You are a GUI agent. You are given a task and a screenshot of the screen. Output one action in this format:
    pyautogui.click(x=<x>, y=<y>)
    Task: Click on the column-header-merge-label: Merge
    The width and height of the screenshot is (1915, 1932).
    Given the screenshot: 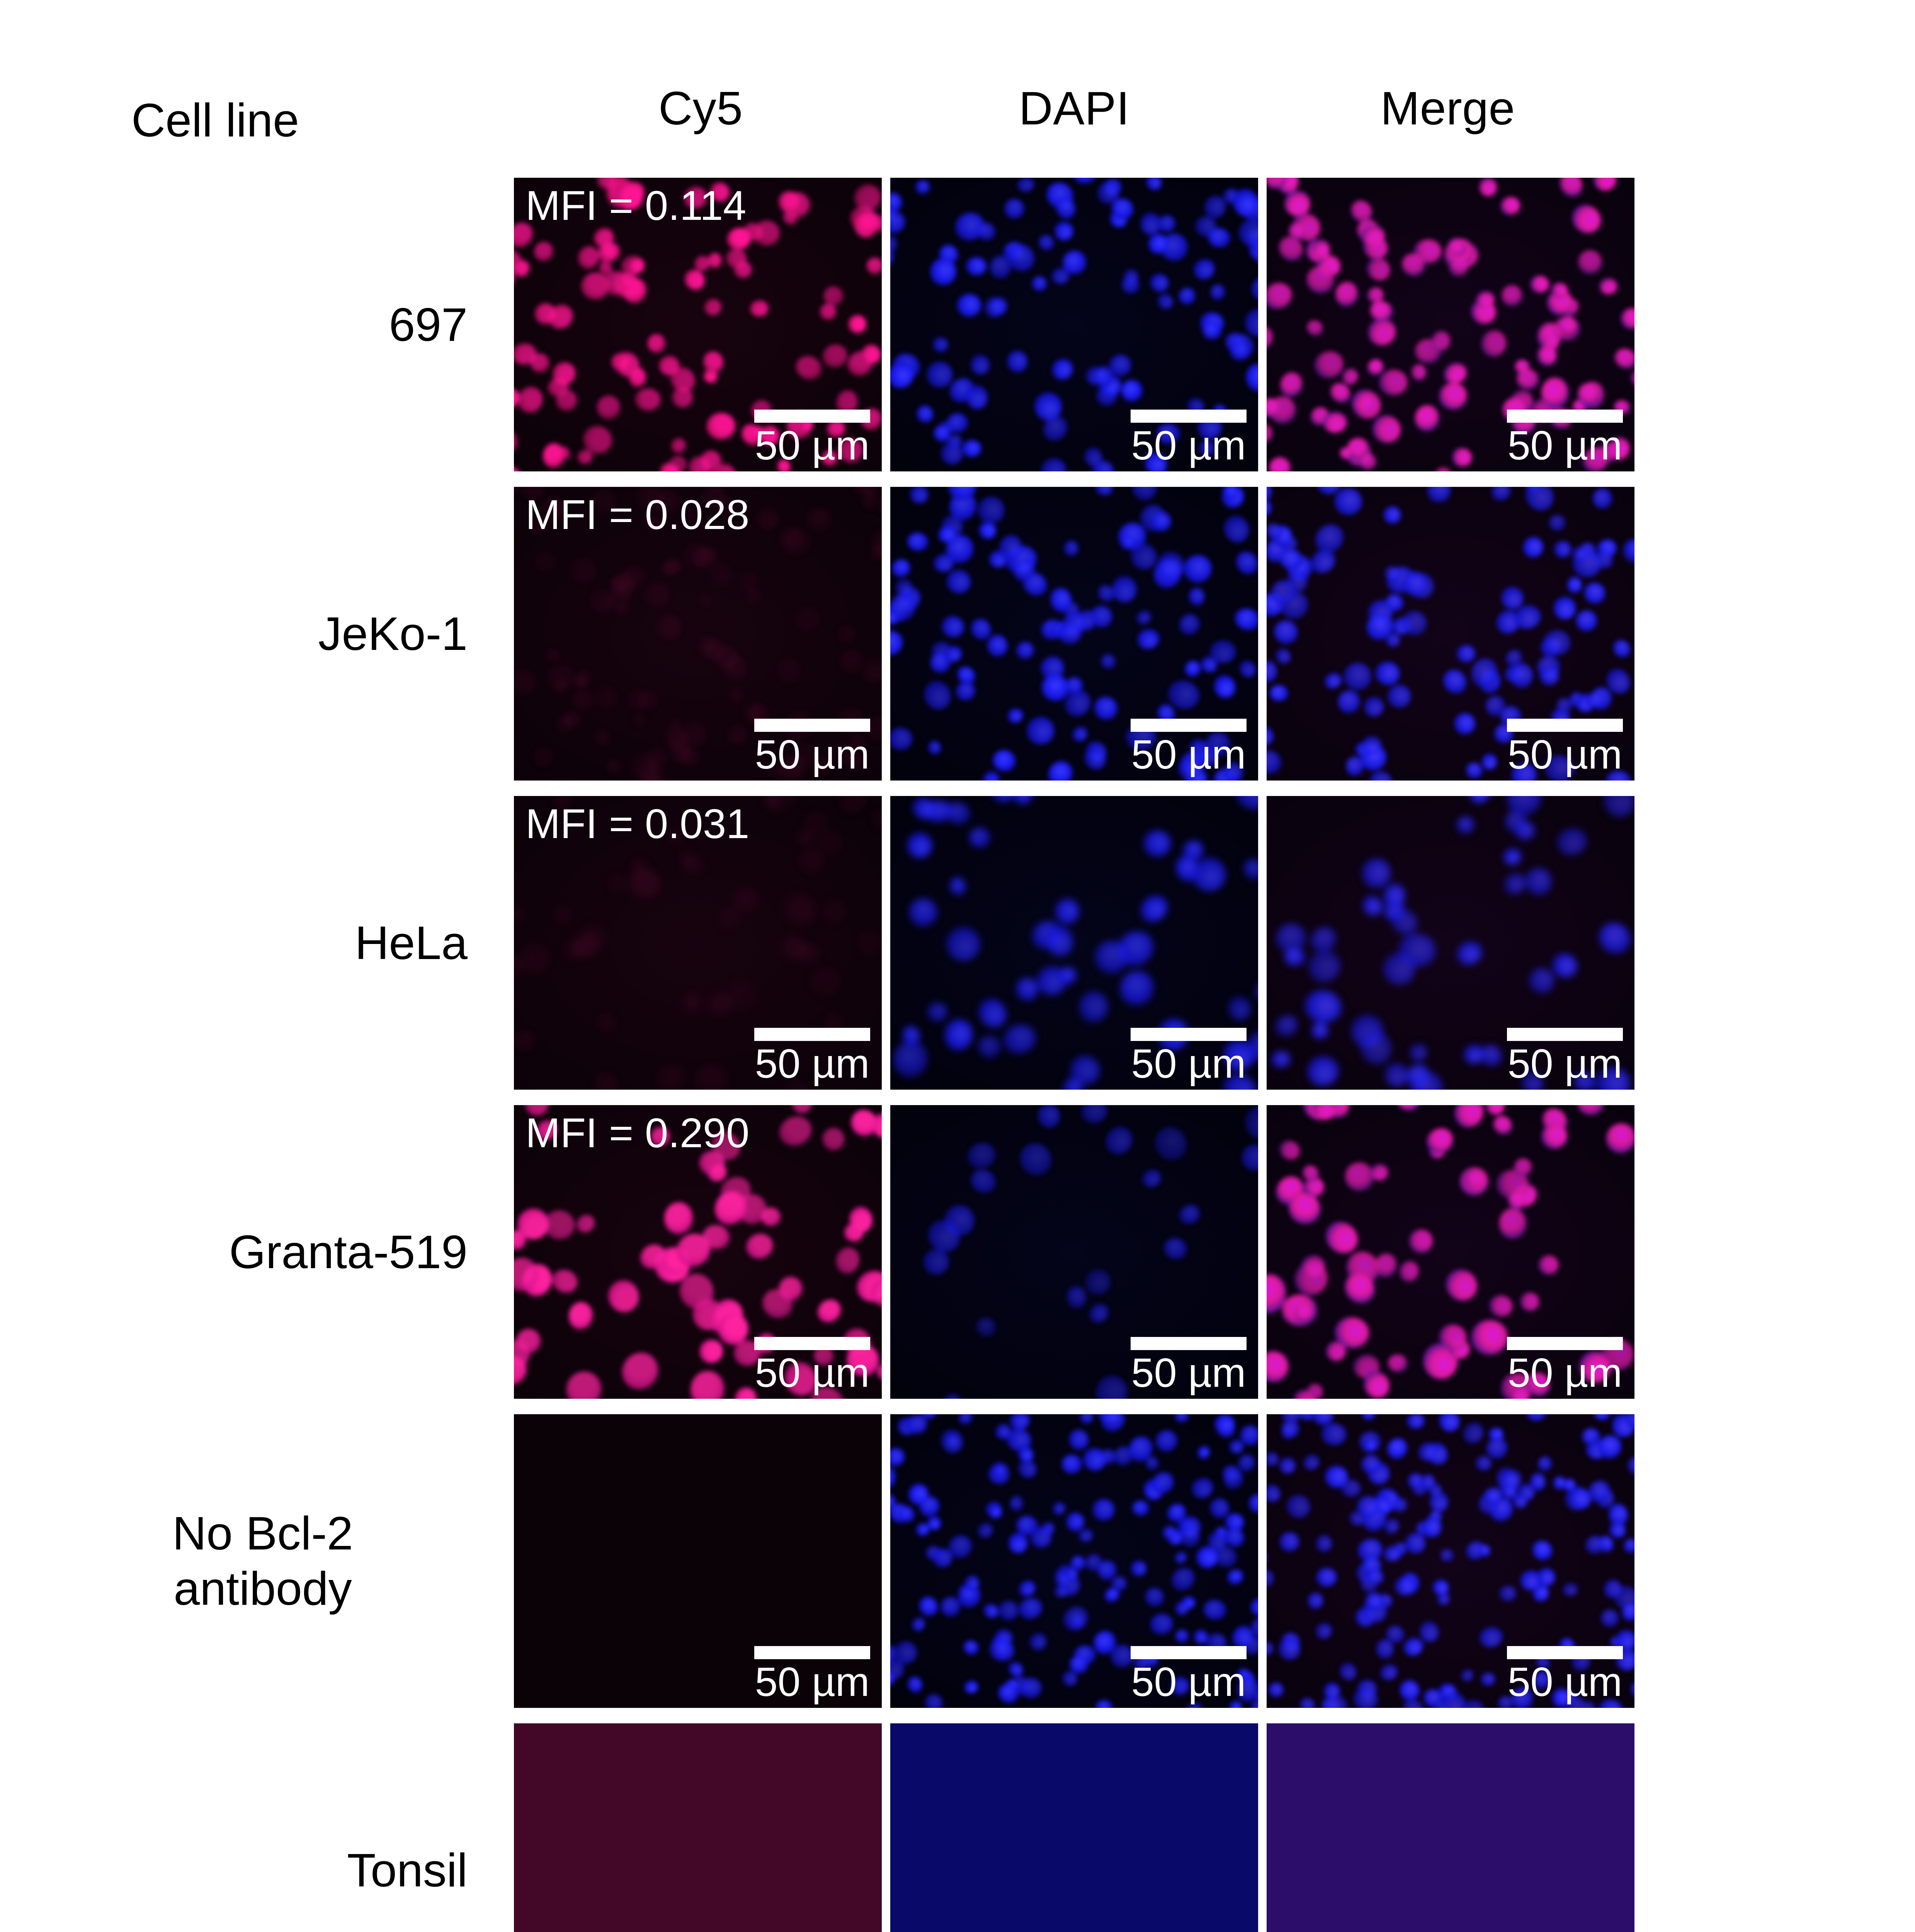 What is the action you would take?
    pyautogui.click(x=1447, y=108)
    